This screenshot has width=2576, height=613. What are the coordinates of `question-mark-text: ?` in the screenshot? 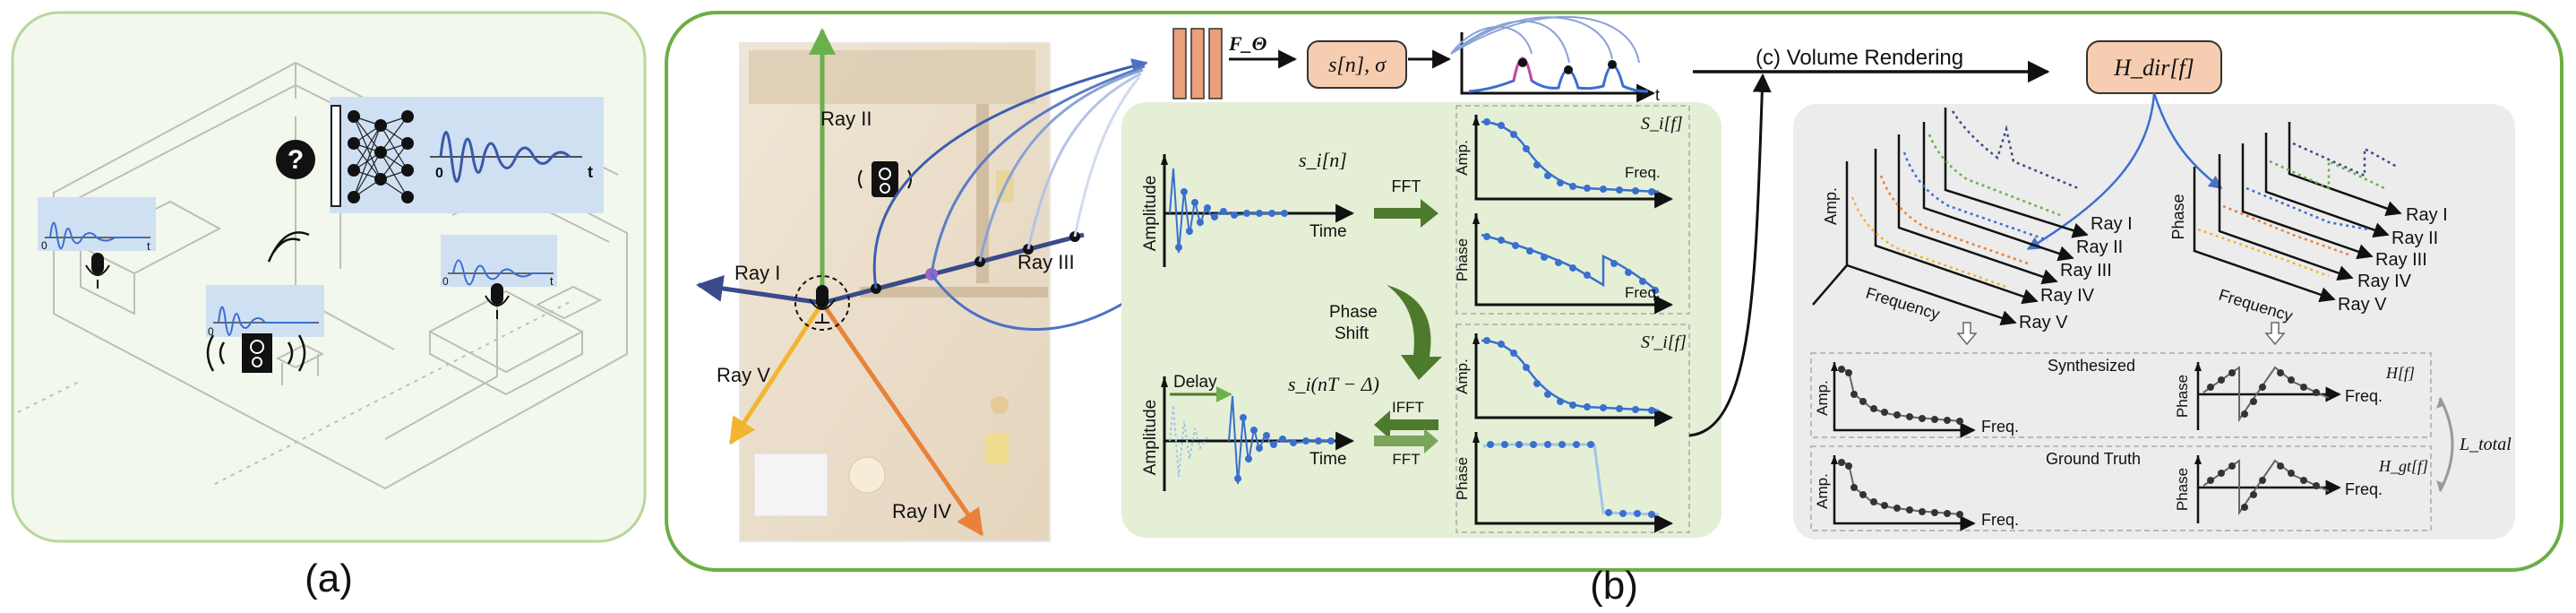 It's located at (296, 160).